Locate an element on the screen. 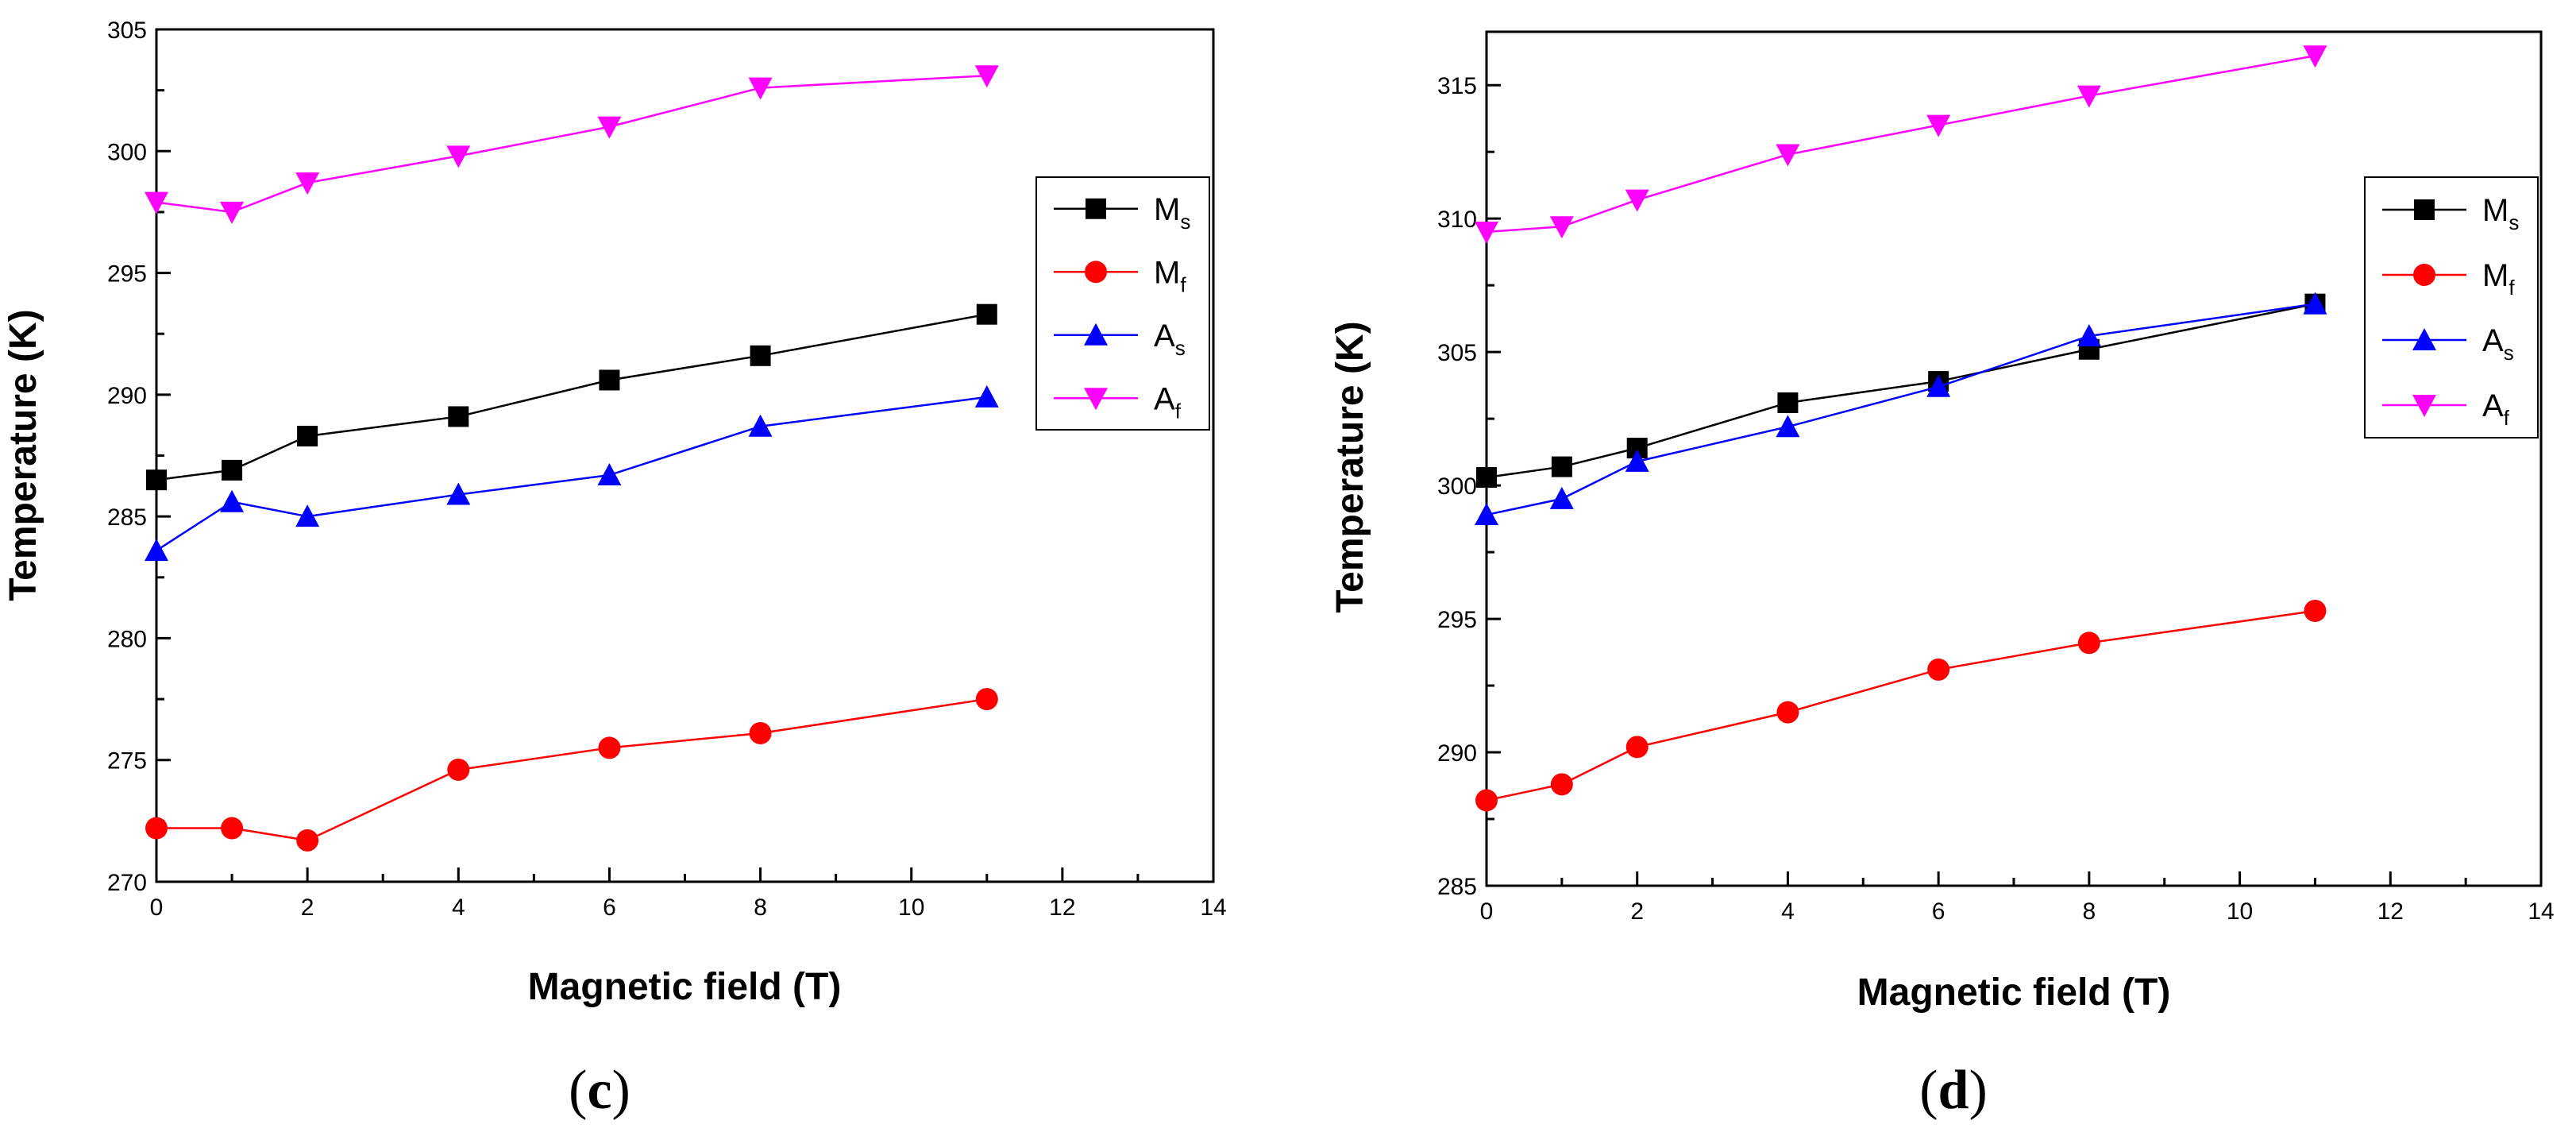 The height and width of the screenshot is (1132, 2576). series-line-Mf is located at coordinates (571, 769).